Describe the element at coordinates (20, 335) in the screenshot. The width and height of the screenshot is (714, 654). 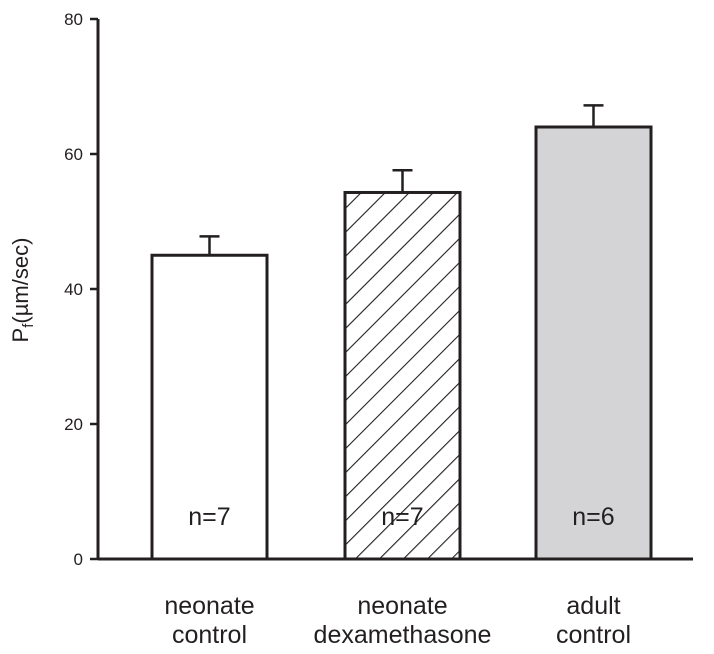
I see `y-axis-label-main: P` at that location.